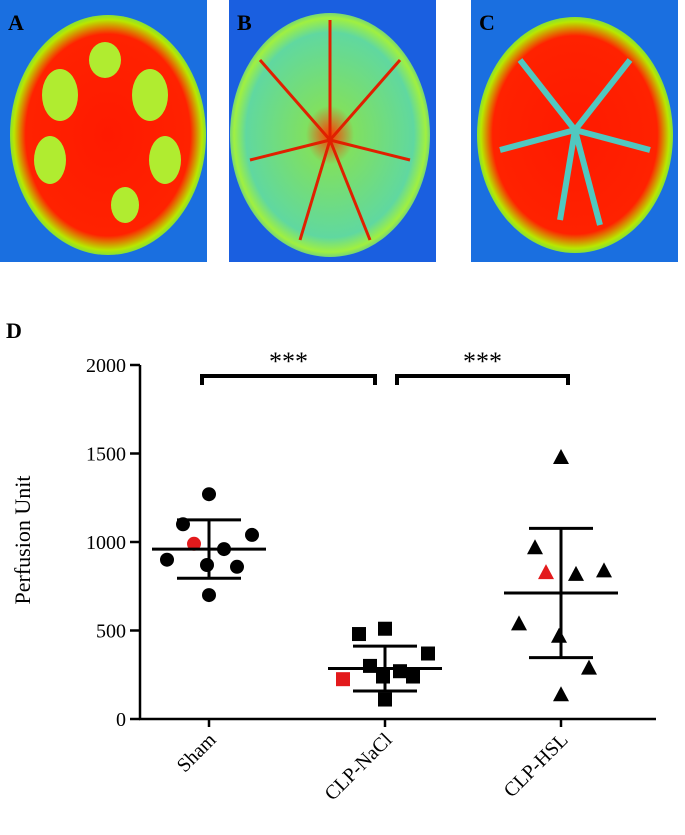 The width and height of the screenshot is (685, 835). Describe the element at coordinates (103, 131) in the screenshot. I see `image-a: A` at that location.